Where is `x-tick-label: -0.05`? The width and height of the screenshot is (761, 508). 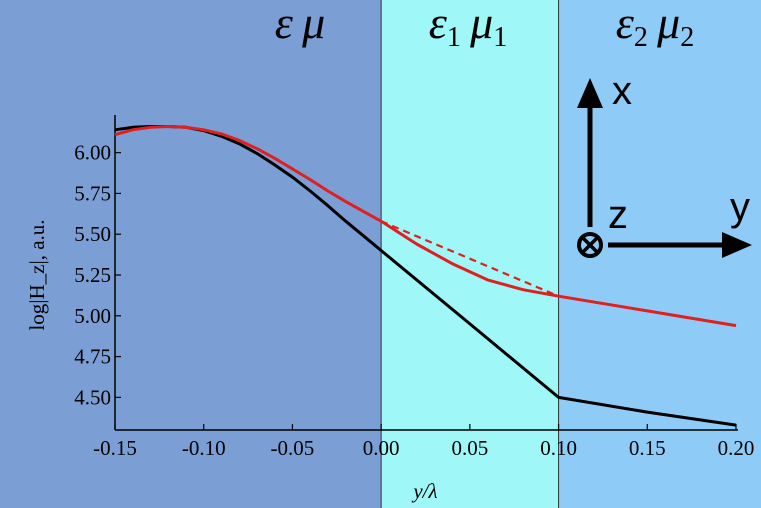
x-tick-label: -0.05 is located at coordinates (293, 448).